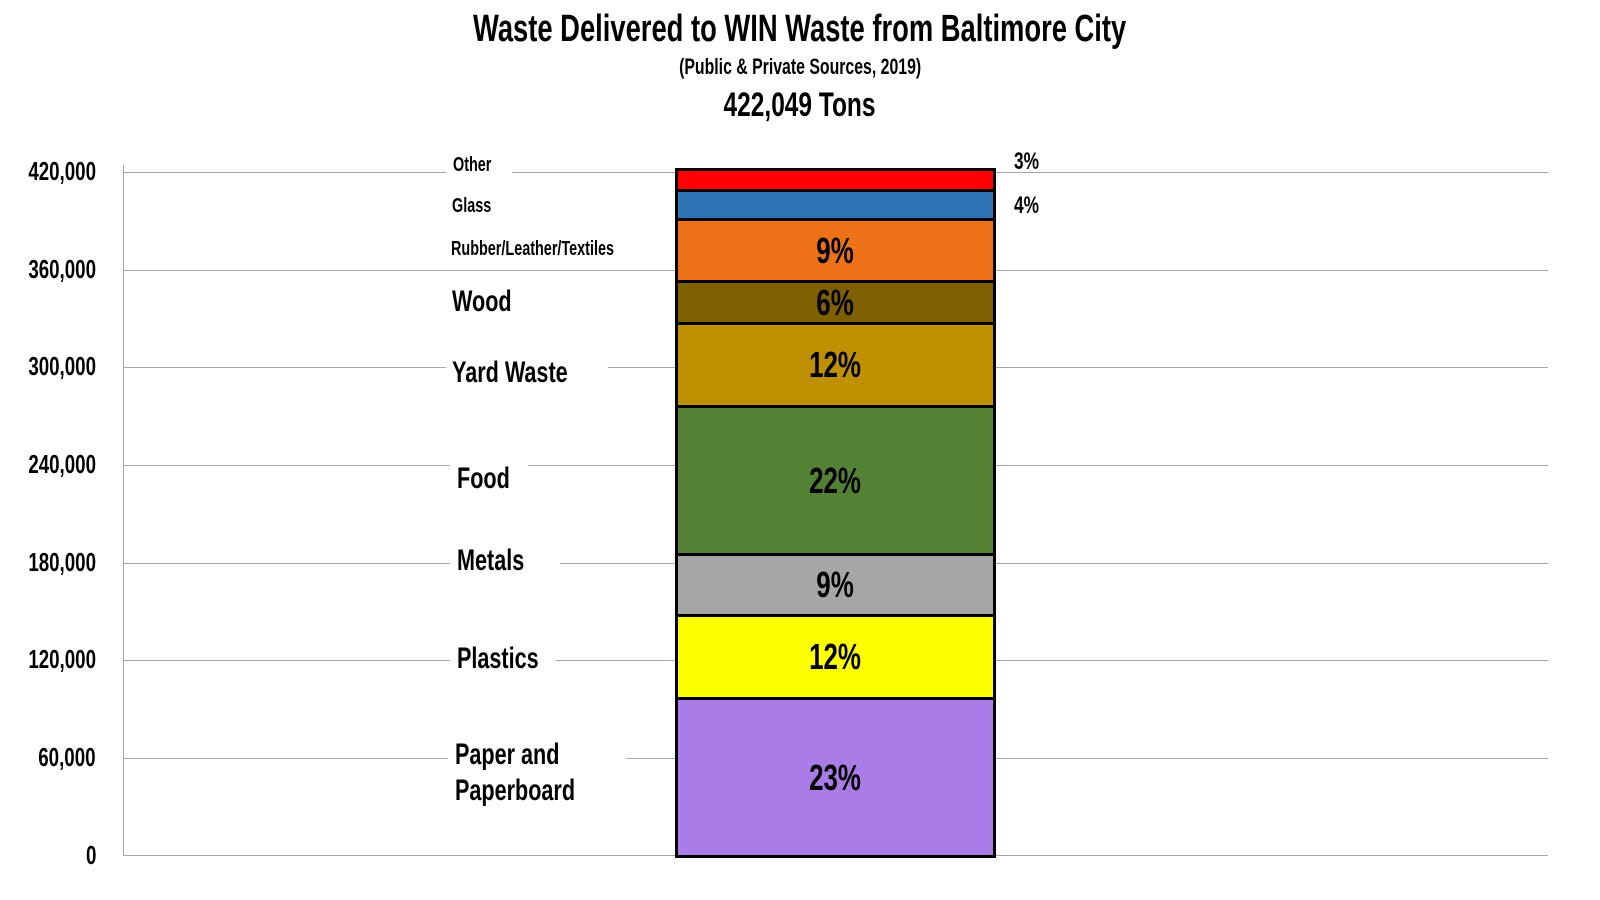 This screenshot has width=1600, height=900. I want to click on category-label-plastics: Plastics, so click(498, 658).